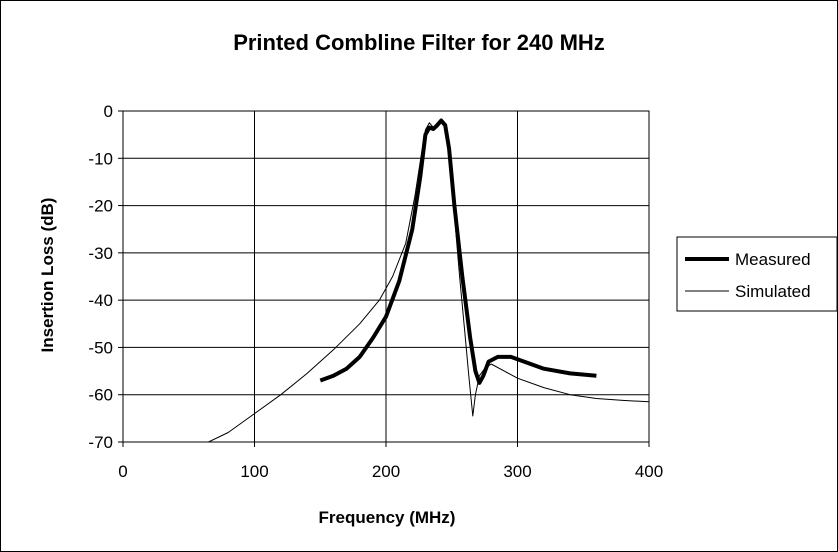 This screenshot has height=552, width=838. I want to click on y-tick-label: -70, so click(100, 442).